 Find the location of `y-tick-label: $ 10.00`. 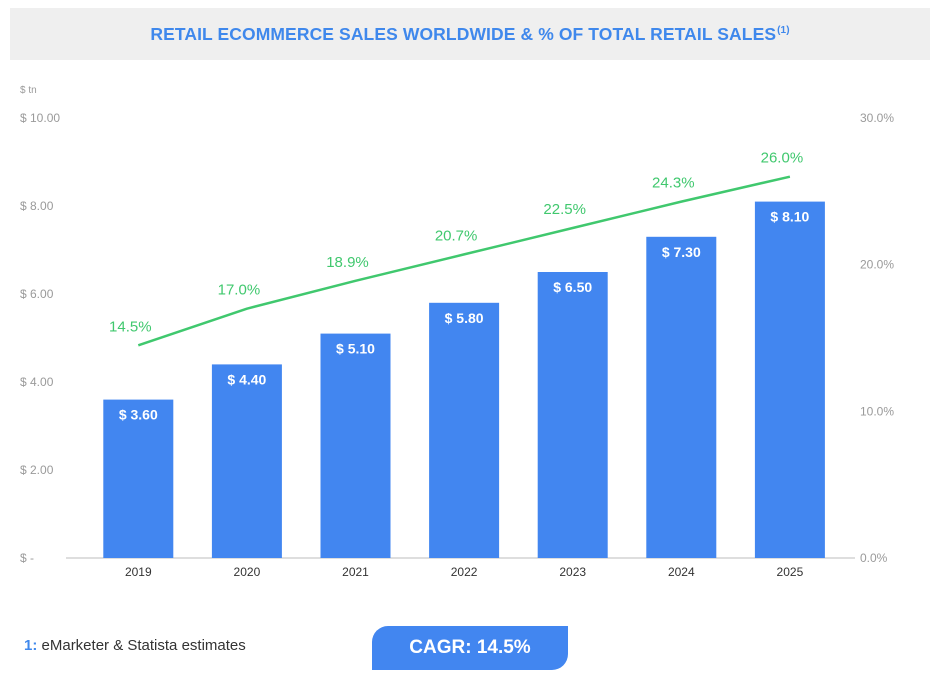

y-tick-label: $ 10.00 is located at coordinates (40, 118).